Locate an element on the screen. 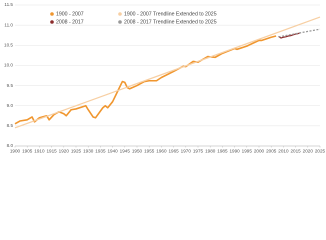  x-tick-label: 1915 is located at coordinates (51, 151).